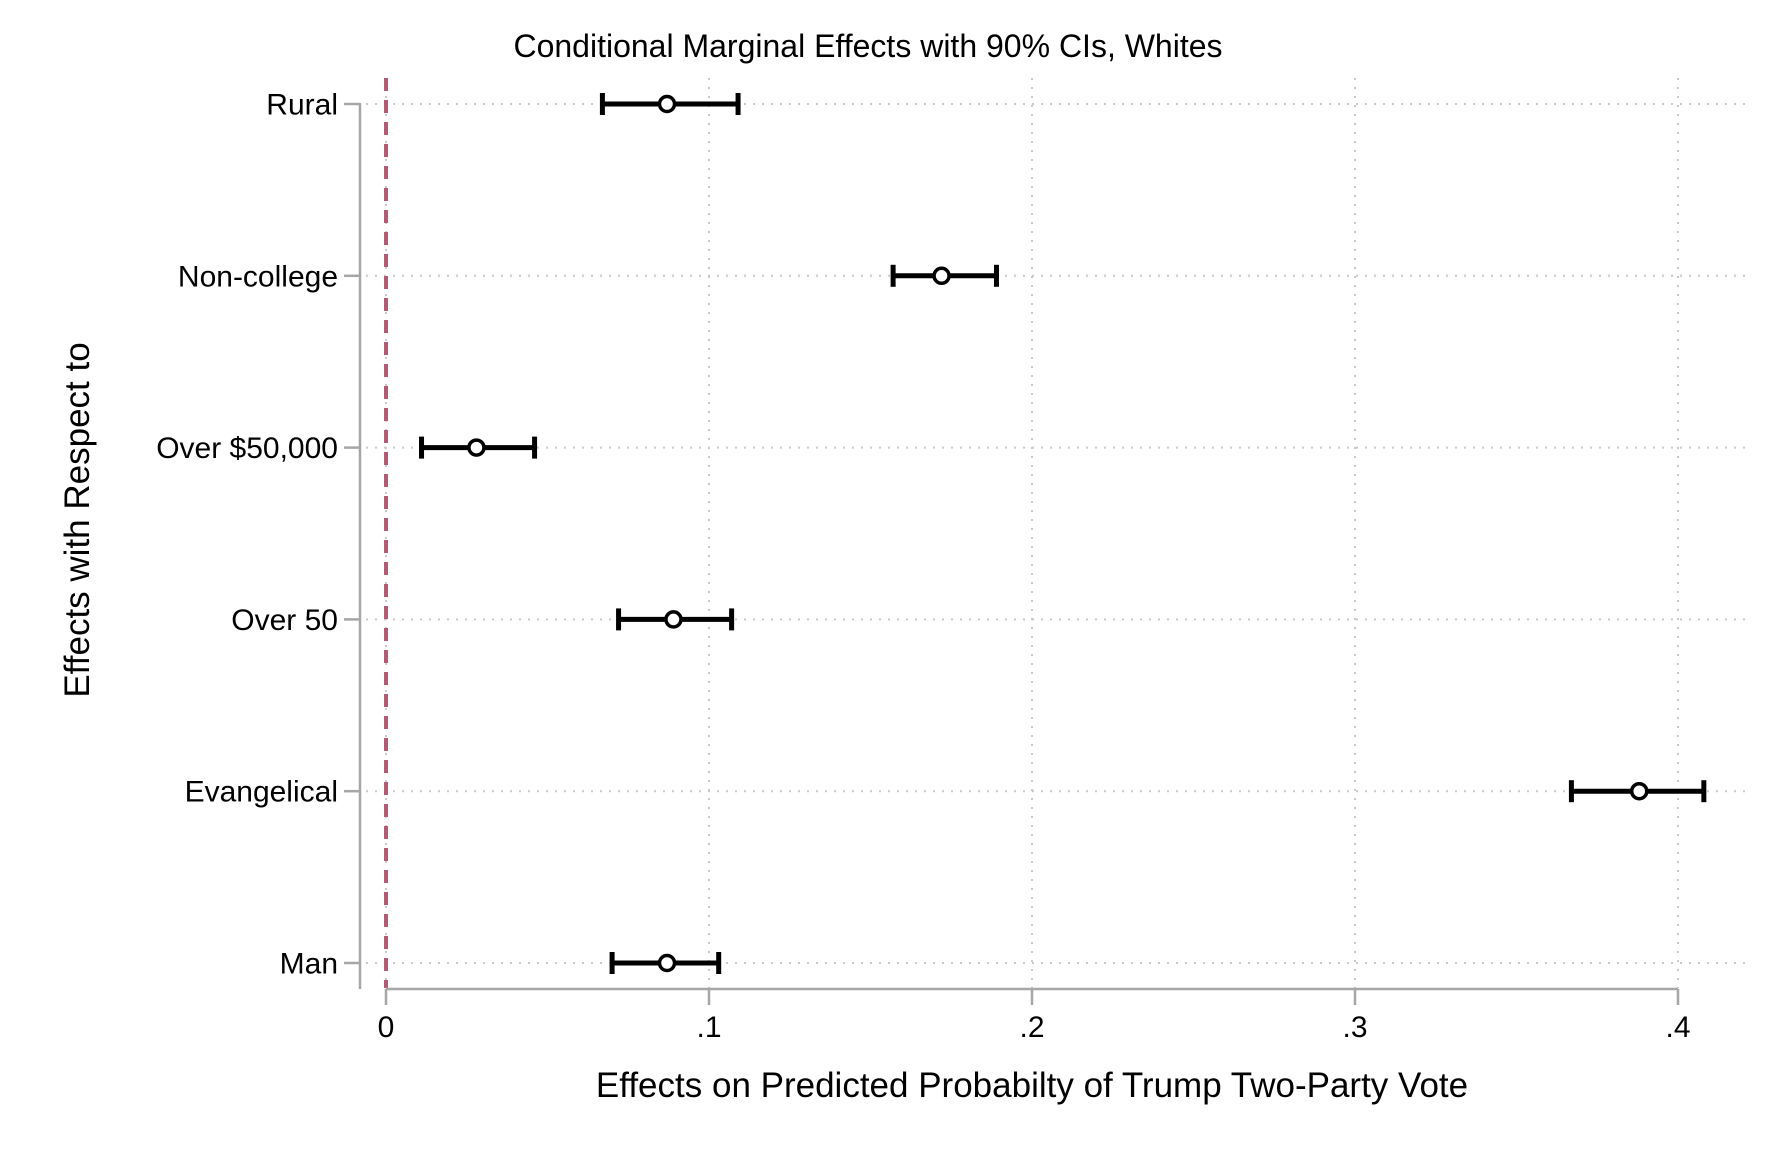 The height and width of the screenshot is (1164, 1771). Describe the element at coordinates (1677, 1027) in the screenshot. I see `x-tick-label: .4` at that location.